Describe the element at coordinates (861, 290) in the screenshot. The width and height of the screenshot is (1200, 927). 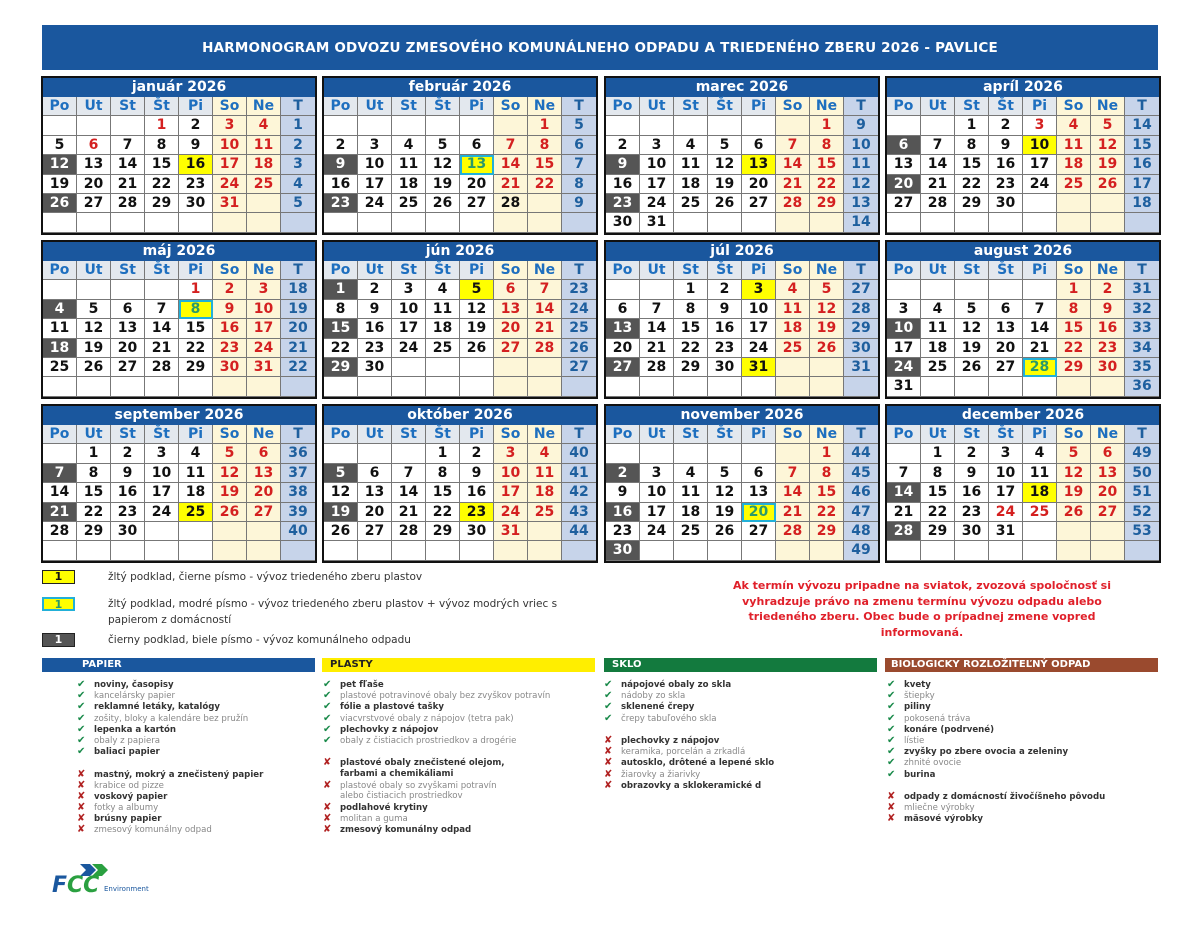
I see `week-number: 27` at that location.